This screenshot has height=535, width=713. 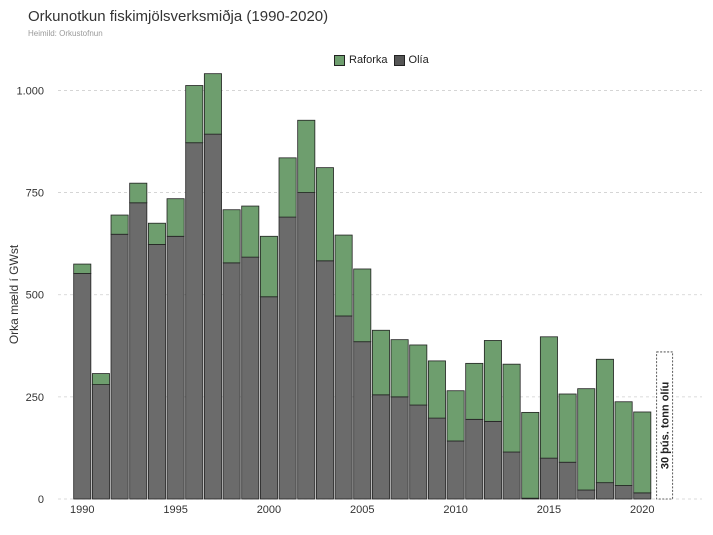 I want to click on x-tick-label: 2005, so click(x=362, y=510).